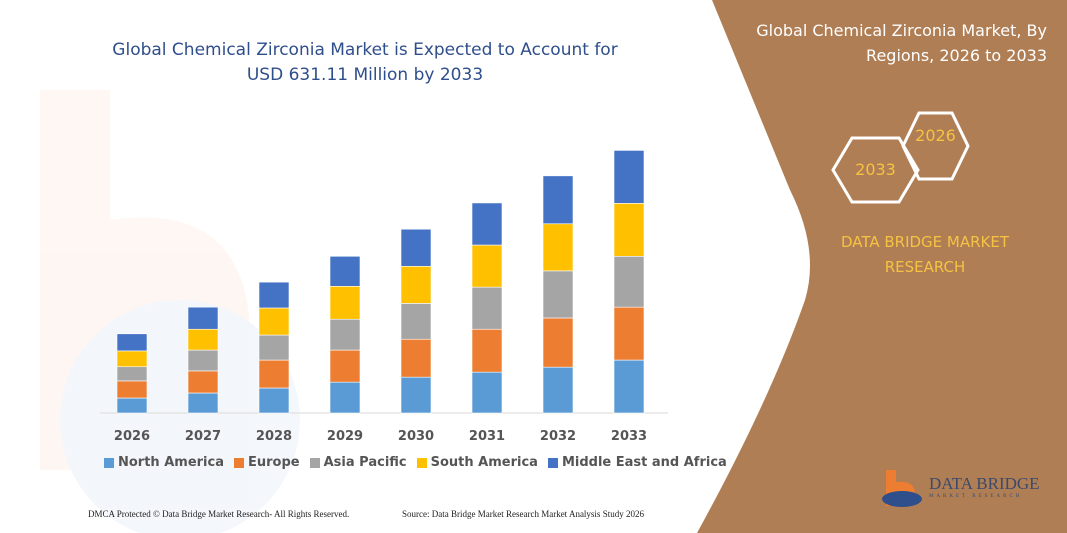 The image size is (1067, 533). Describe the element at coordinates (132, 374) in the screenshot. I see `bar-segment-2026-asia-pacific` at that location.